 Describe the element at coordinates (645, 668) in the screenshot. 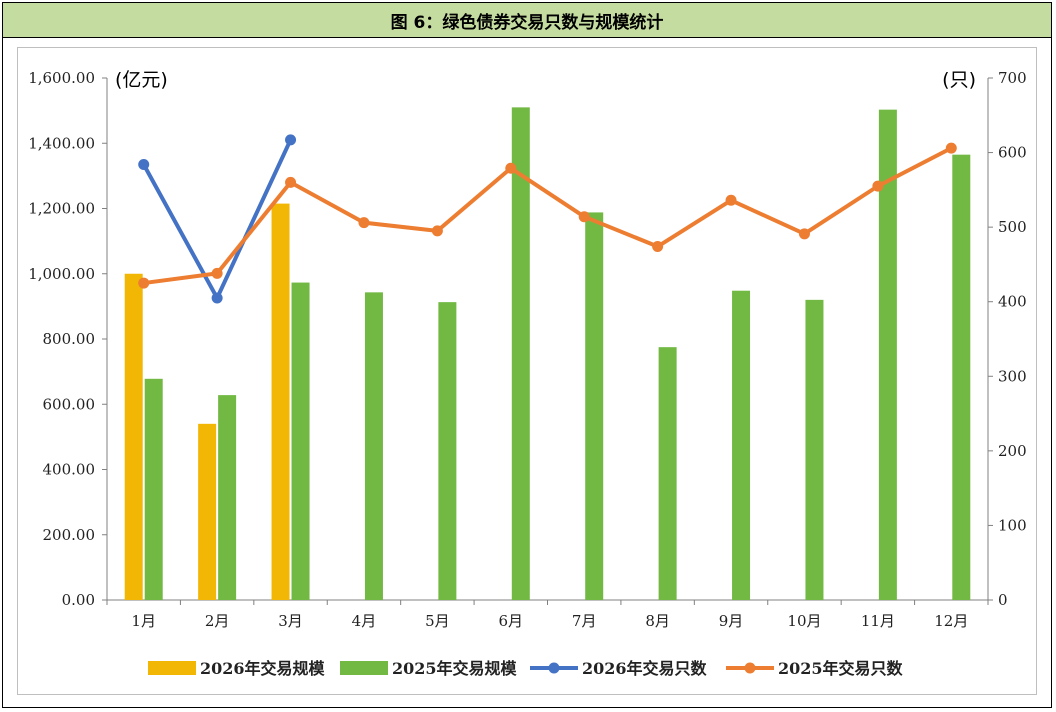

I see `legend-label: 2026年交易只数` at that location.